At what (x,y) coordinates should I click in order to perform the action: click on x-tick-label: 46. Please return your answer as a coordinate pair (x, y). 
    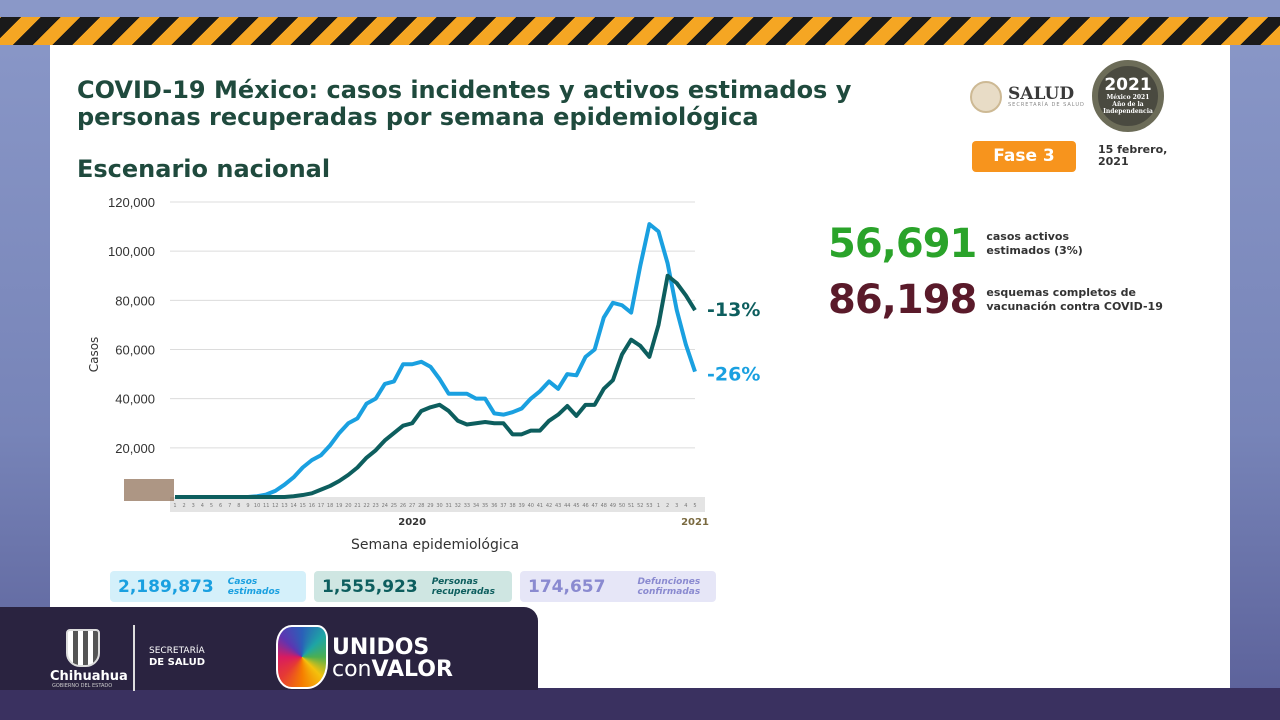
    Looking at the image, I should click on (585, 506).